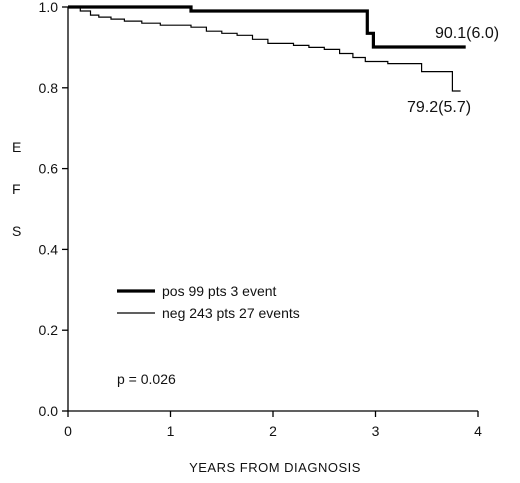 Image resolution: width=520 pixels, height=483 pixels. I want to click on x-tick-label: 1, so click(171, 431).